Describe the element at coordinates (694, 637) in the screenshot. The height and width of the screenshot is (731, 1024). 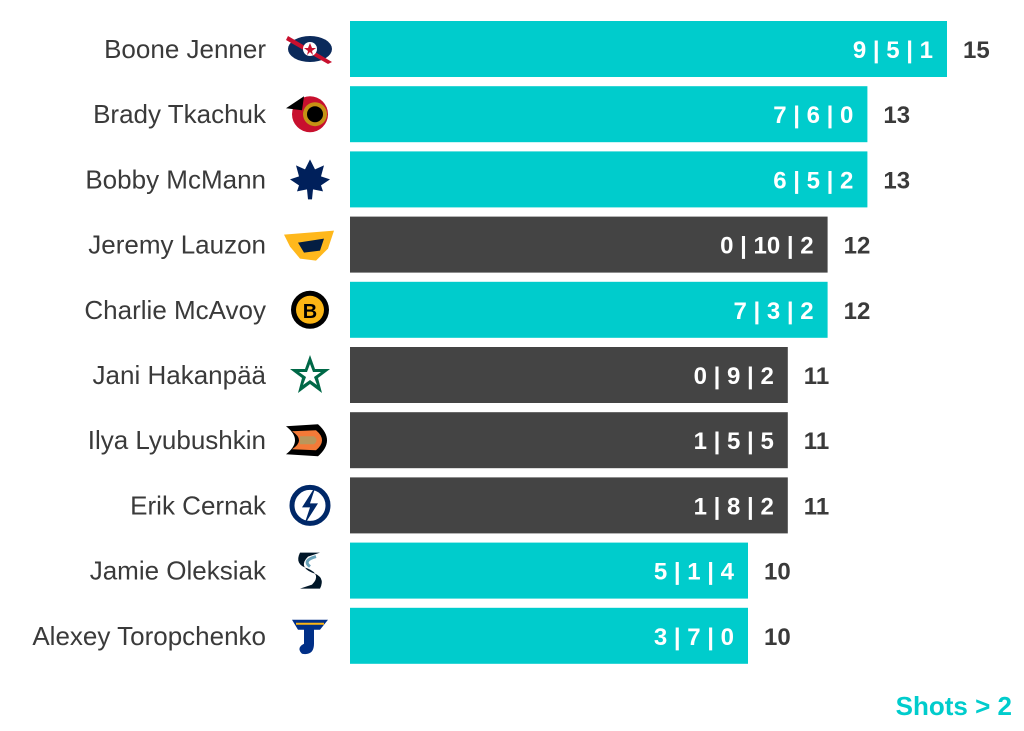
I see `bar-breakdown-label: 3 | 7 | 0` at that location.